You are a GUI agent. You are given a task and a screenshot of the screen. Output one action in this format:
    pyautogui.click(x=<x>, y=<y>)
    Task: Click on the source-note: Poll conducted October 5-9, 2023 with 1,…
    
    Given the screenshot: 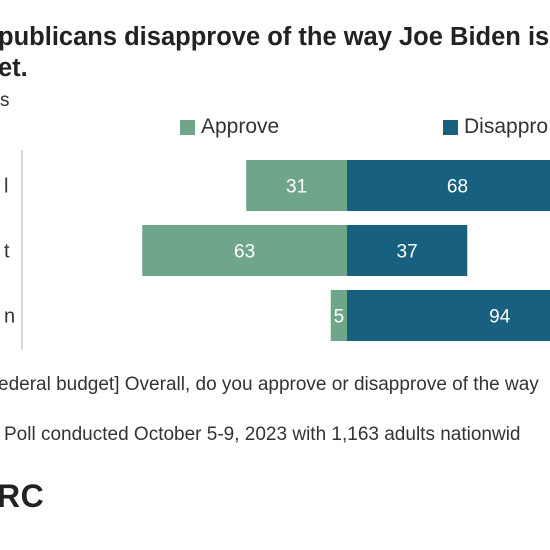 What is the action you would take?
    pyautogui.click(x=262, y=434)
    